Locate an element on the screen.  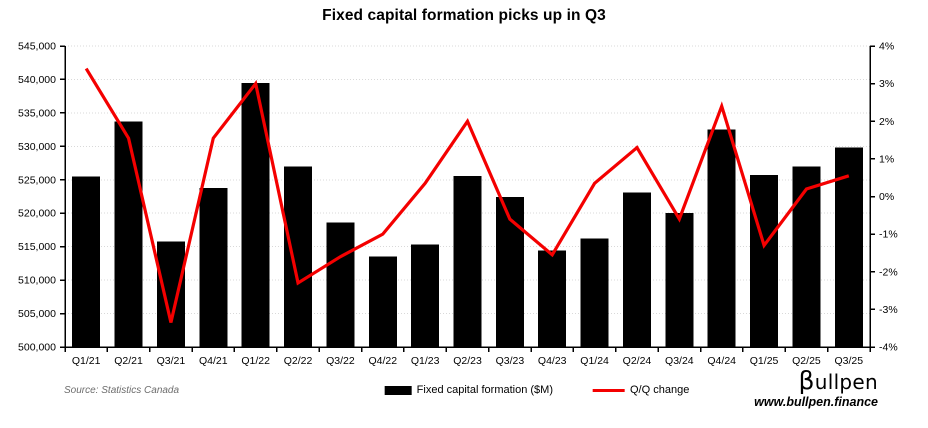
right-axis-tick-label: 2% is located at coordinates (886, 122).